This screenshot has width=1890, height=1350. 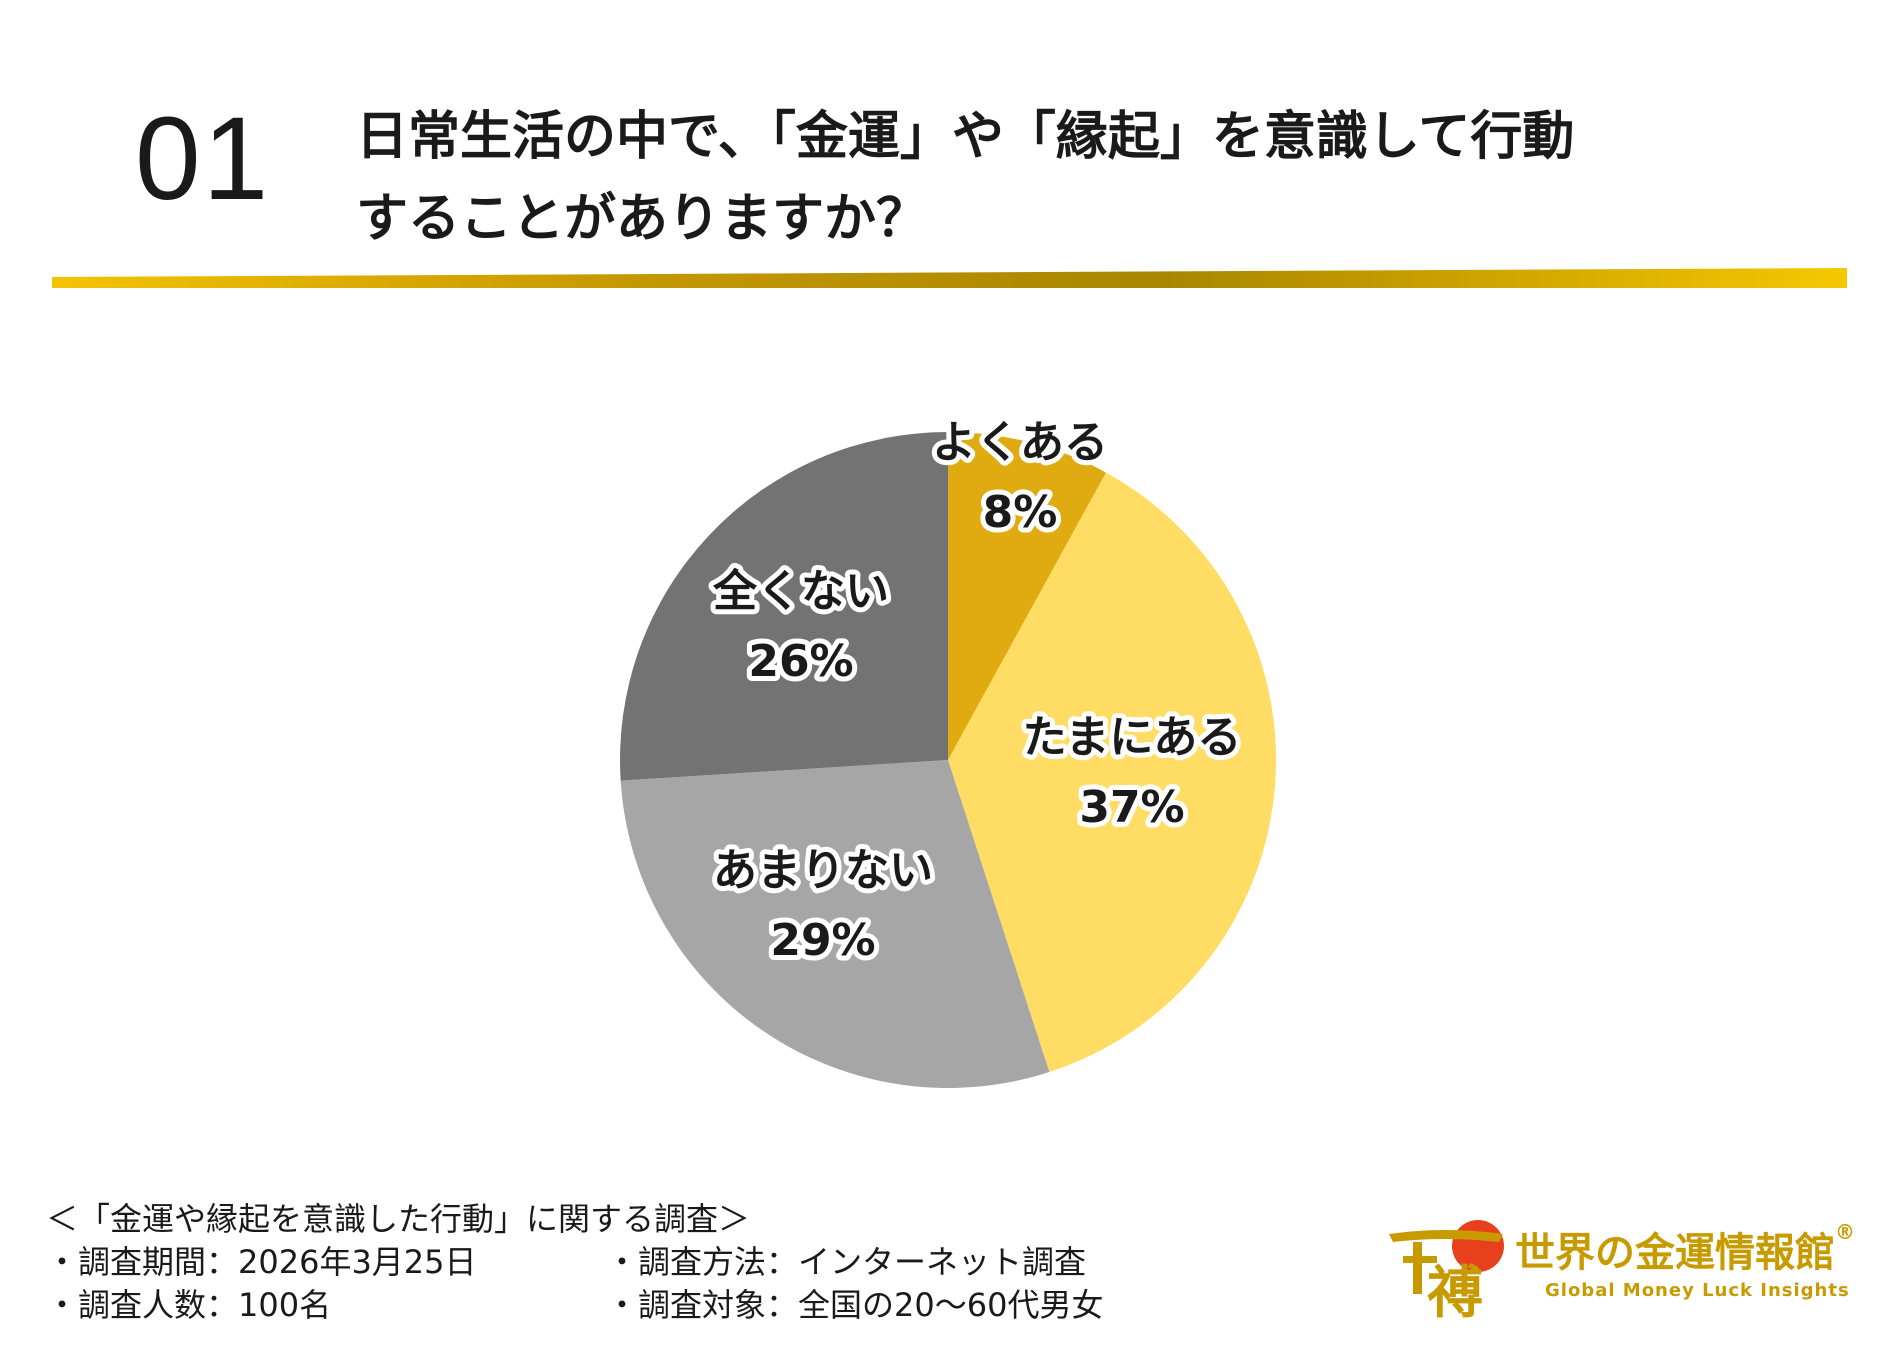 What do you see at coordinates (800, 591) in the screenshot?
I see `slice-label-mattakunai: 全くない` at bounding box center [800, 591].